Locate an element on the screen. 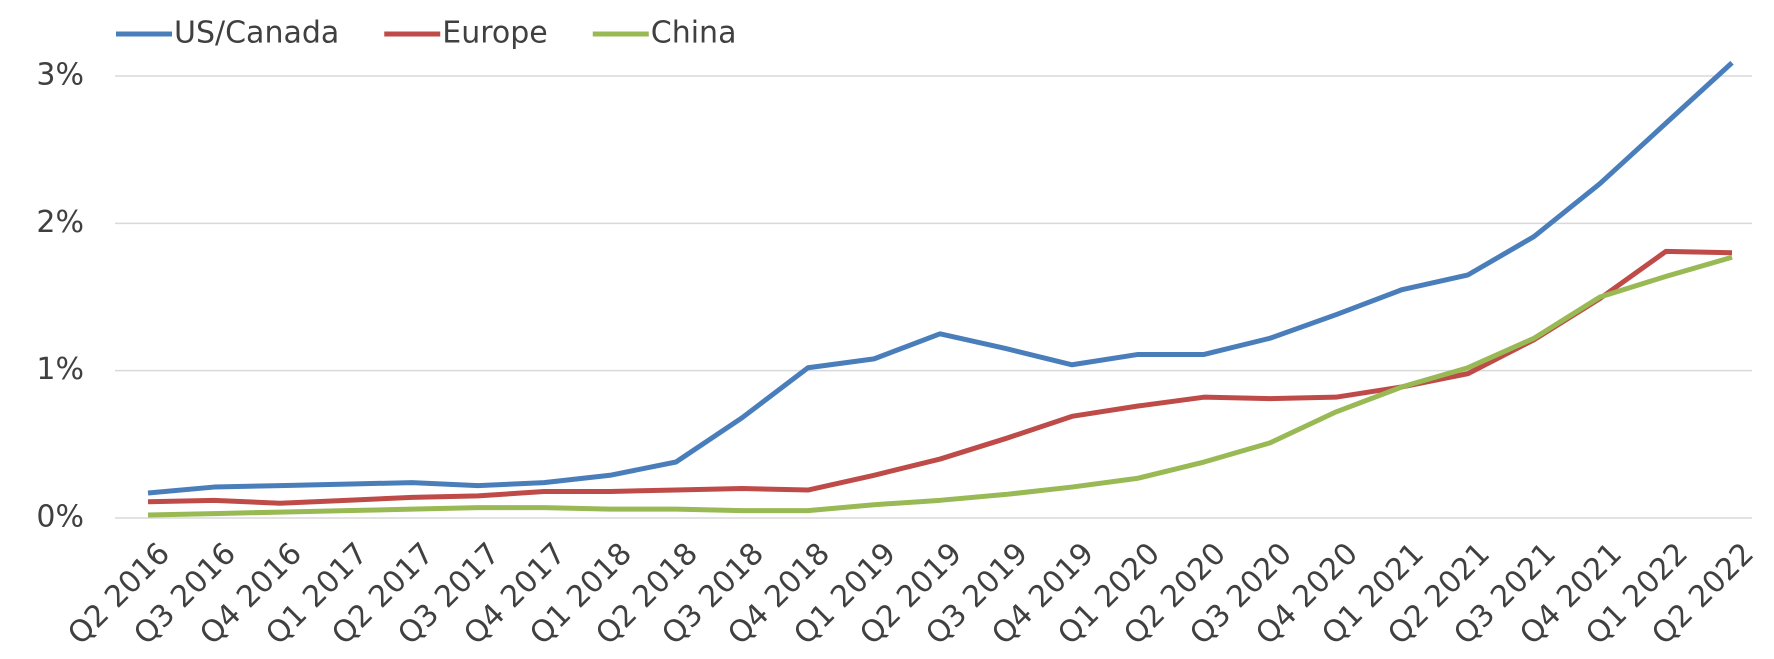 The image size is (1774, 659). legend-label: US/Canada is located at coordinates (256, 33).